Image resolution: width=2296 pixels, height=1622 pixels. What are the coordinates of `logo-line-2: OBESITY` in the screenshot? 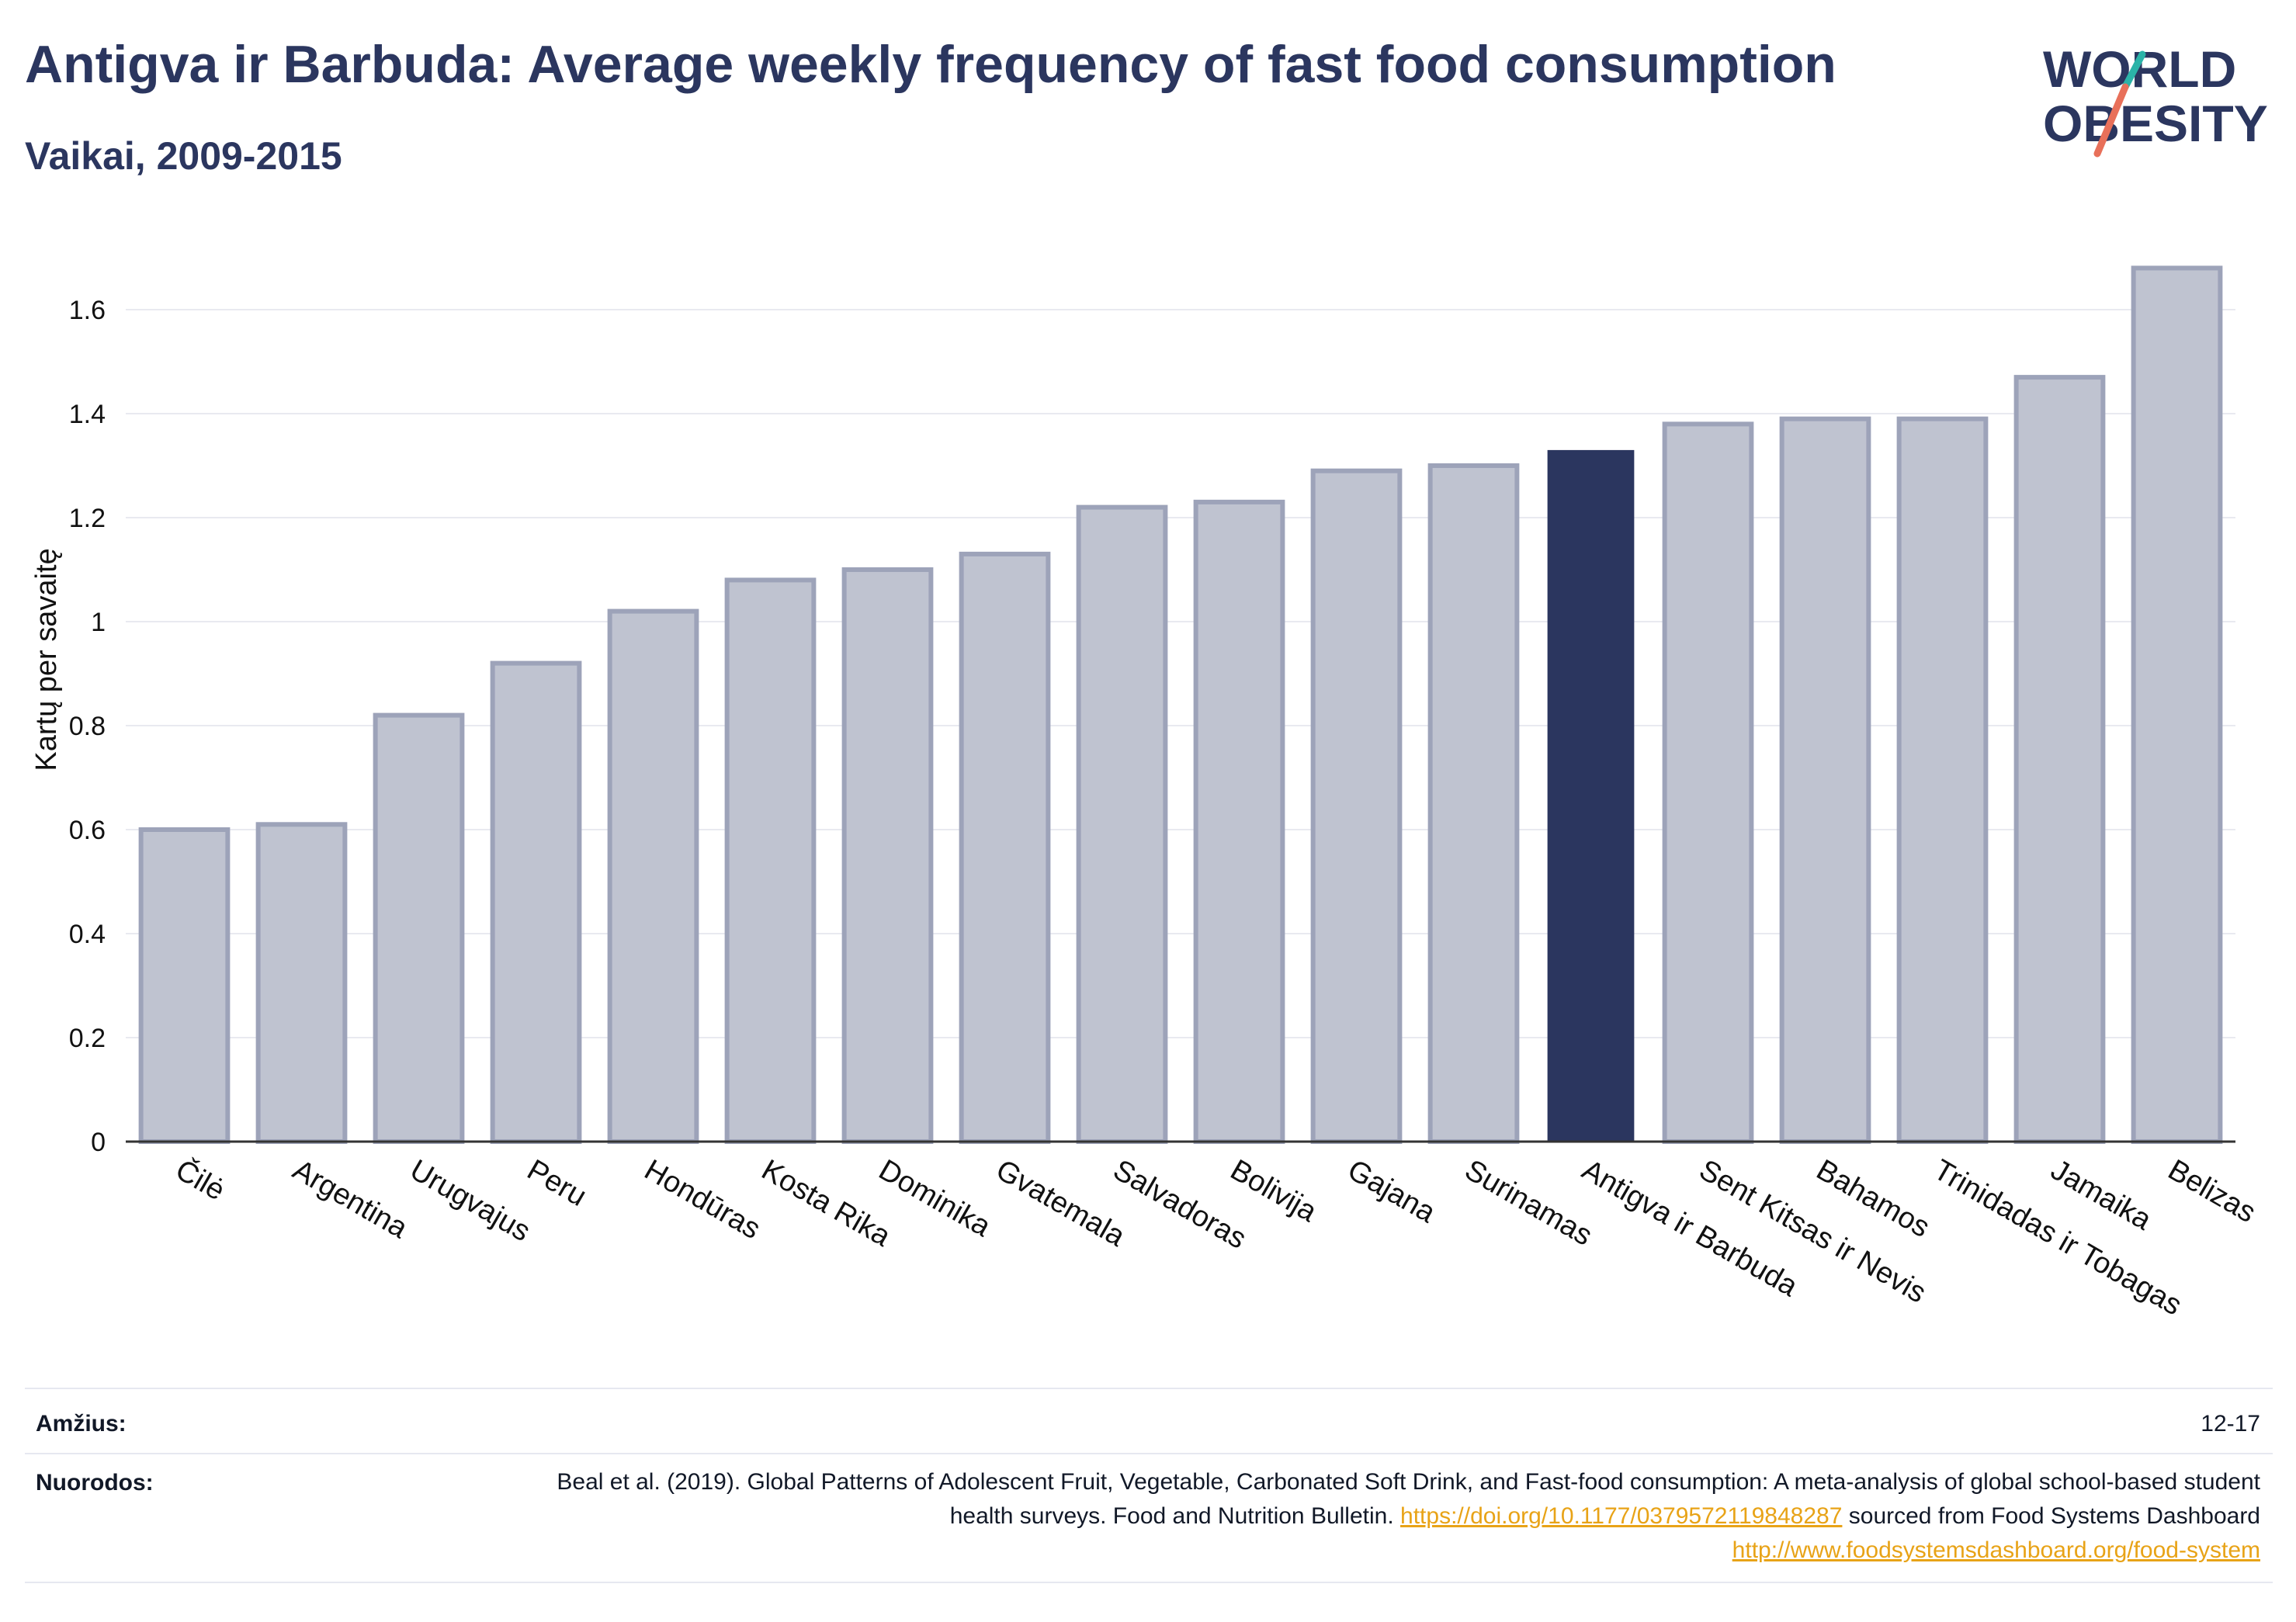 It's located at (2155, 123).